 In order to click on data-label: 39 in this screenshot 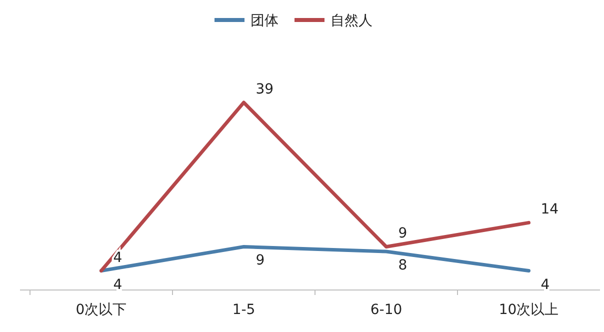, I will do `click(265, 90)`.